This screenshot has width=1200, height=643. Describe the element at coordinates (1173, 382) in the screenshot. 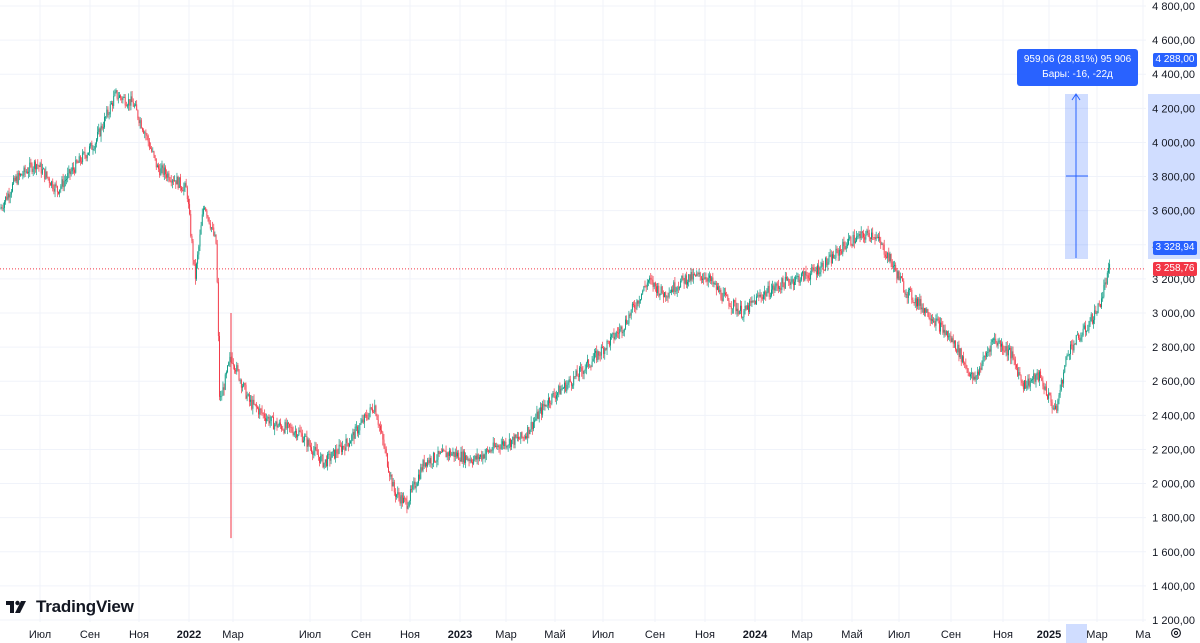

I see `y-tick-label: 2 600,00` at that location.